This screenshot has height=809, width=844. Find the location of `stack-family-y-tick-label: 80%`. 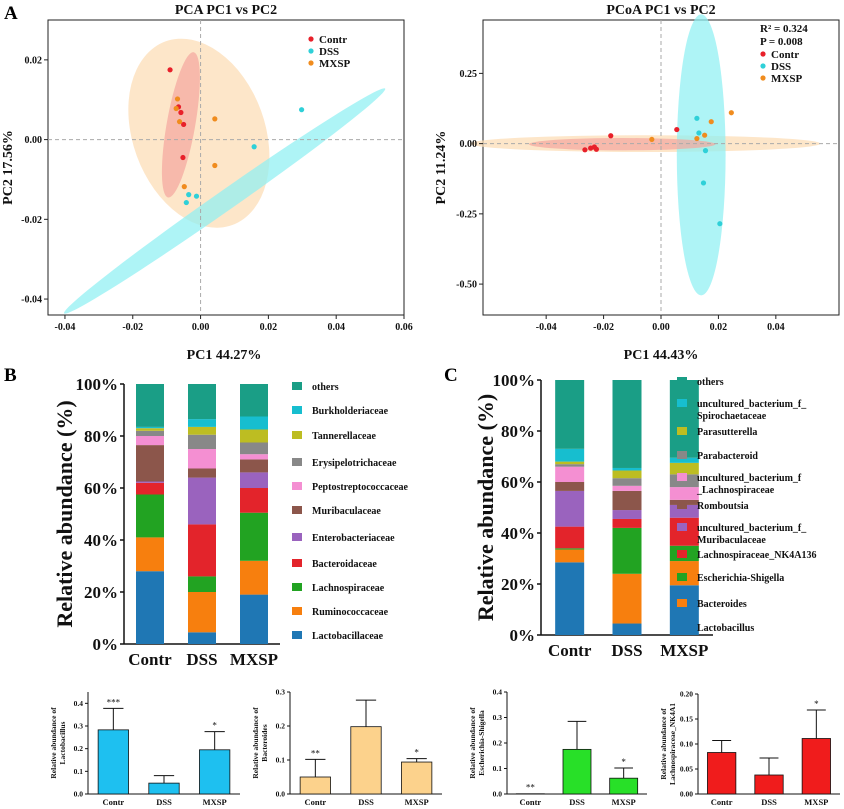

stack-family-y-tick-label: 80% is located at coordinates (101, 436).